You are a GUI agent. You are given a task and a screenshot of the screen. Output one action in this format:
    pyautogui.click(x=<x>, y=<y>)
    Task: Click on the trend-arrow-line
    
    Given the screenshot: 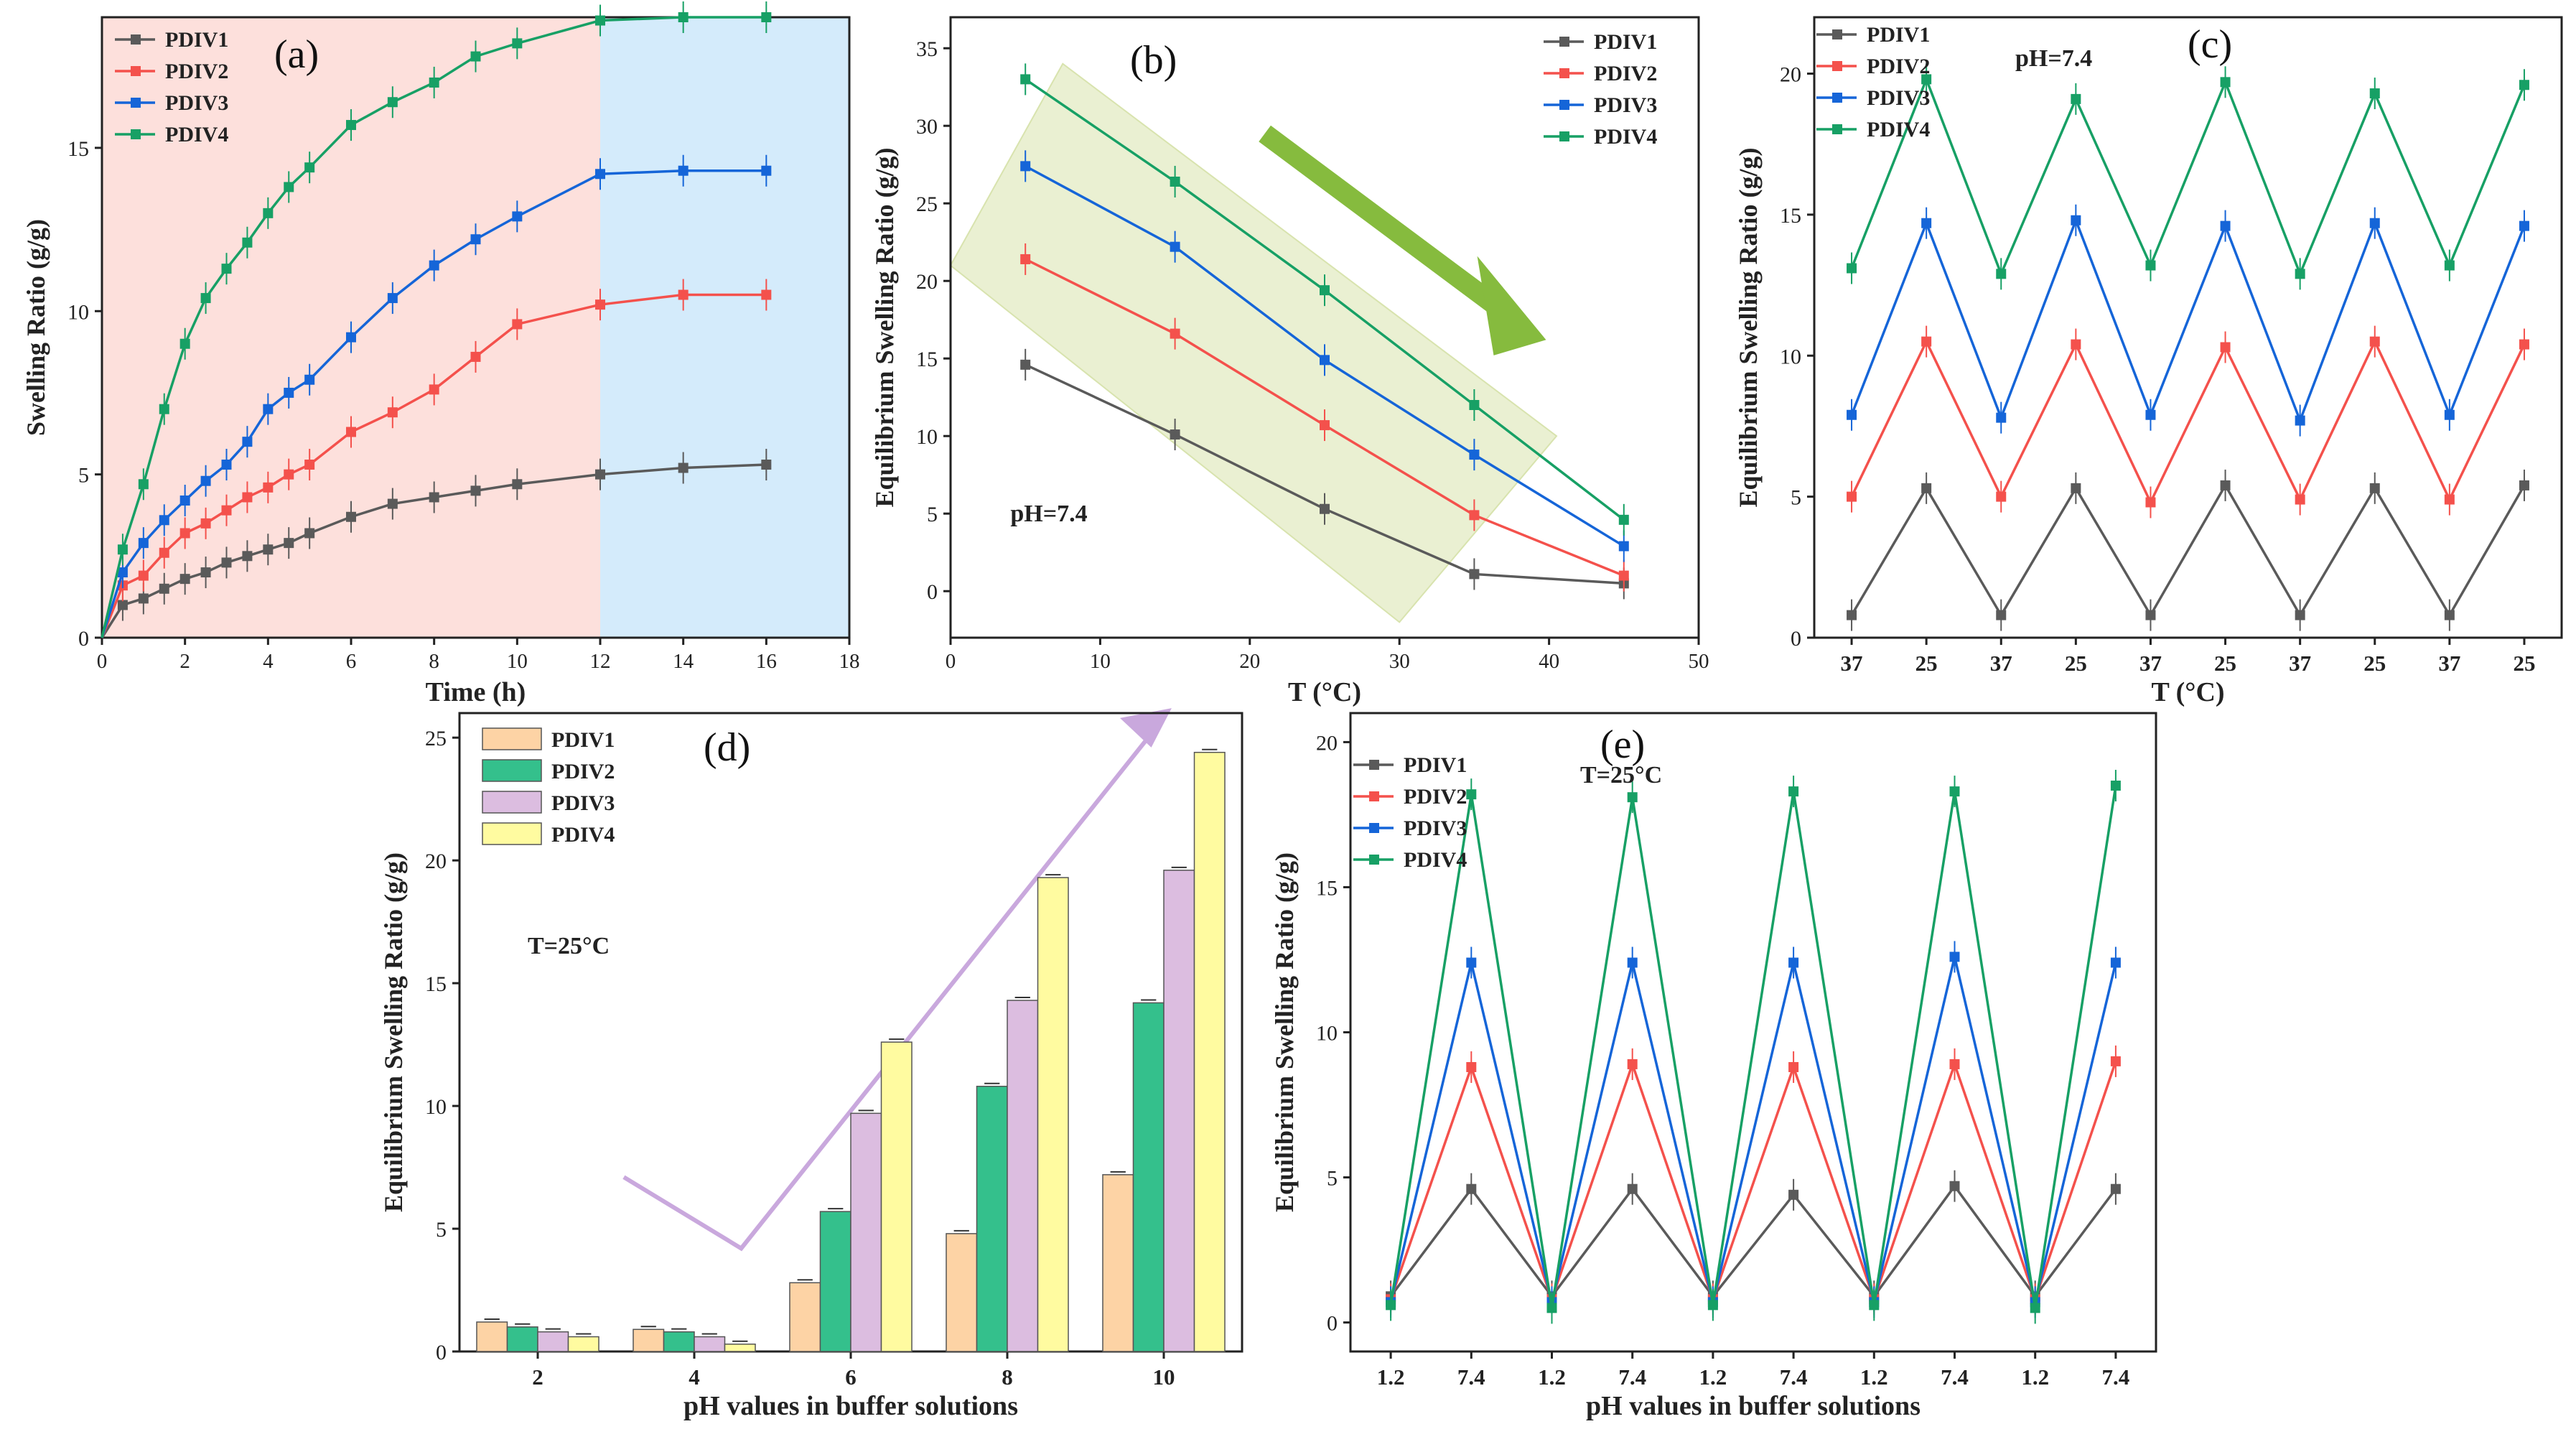 What is the action you would take?
    pyautogui.click(x=894, y=984)
    